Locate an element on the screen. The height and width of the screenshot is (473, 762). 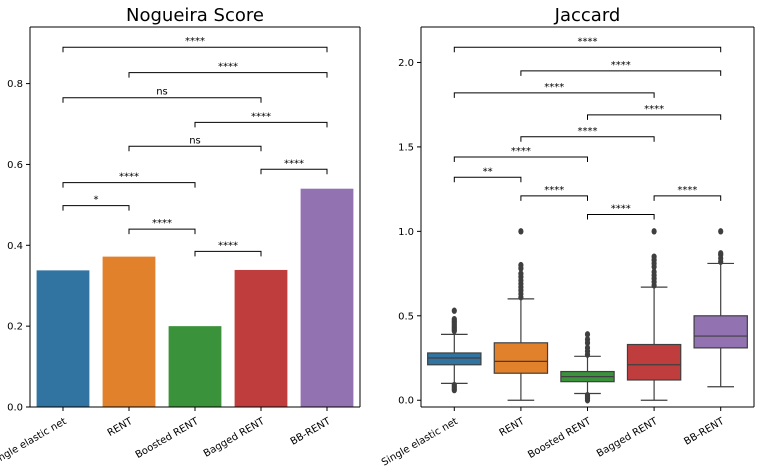
y-tick-label: 0.2 is located at coordinates (15, 327).